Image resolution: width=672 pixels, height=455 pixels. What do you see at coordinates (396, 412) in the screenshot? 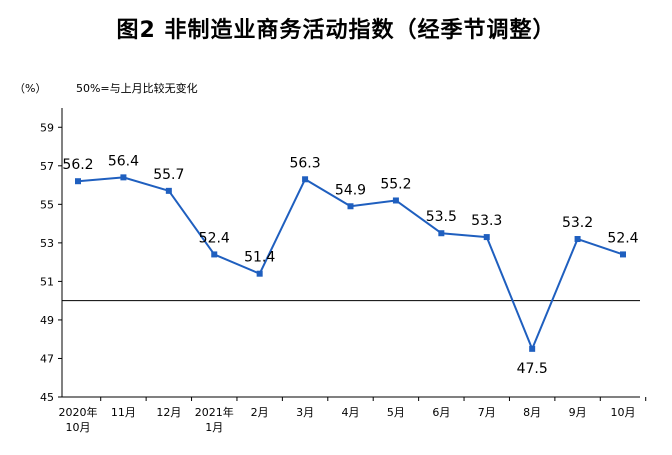
I see `x-tick-label: 5月` at bounding box center [396, 412].